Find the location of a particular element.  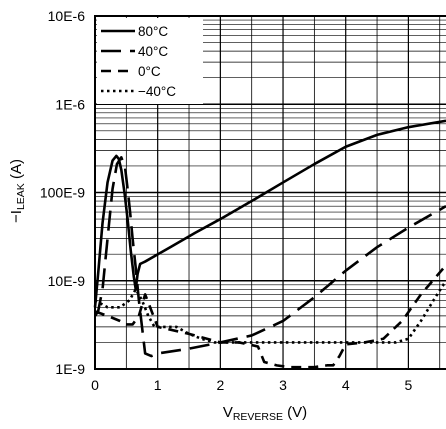

x-axis-title: VREVERSE (V) is located at coordinates (265, 413).